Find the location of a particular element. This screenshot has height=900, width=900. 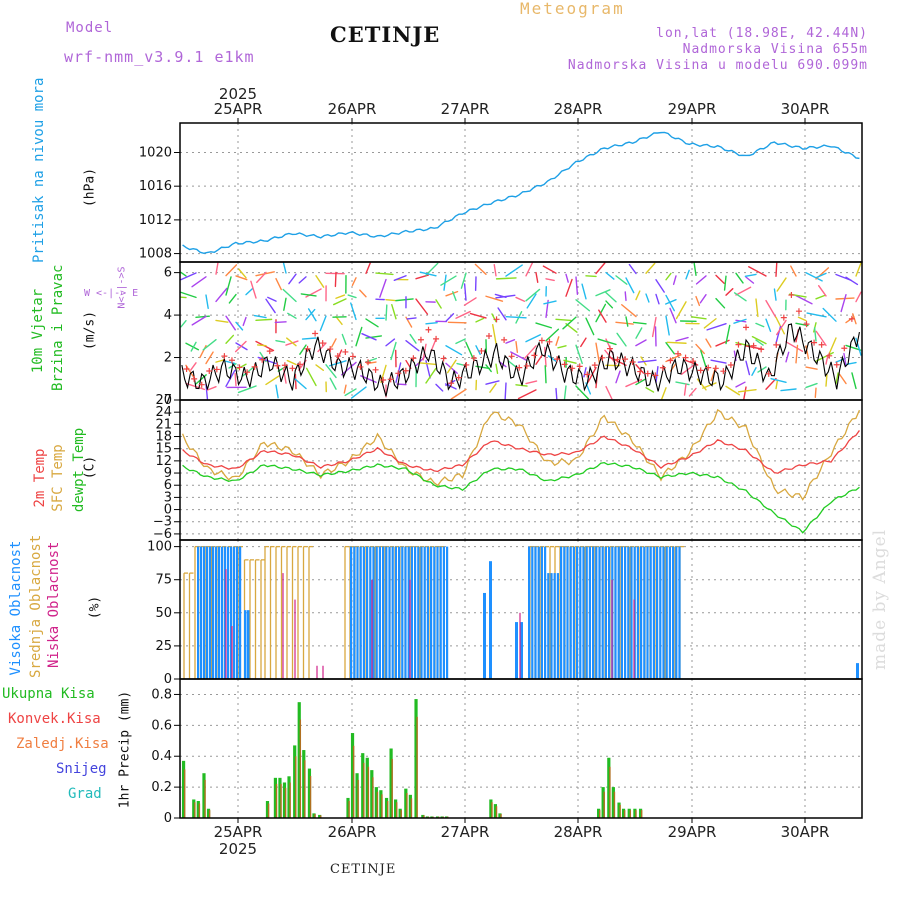

precip-bars is located at coordinates (521, 759).